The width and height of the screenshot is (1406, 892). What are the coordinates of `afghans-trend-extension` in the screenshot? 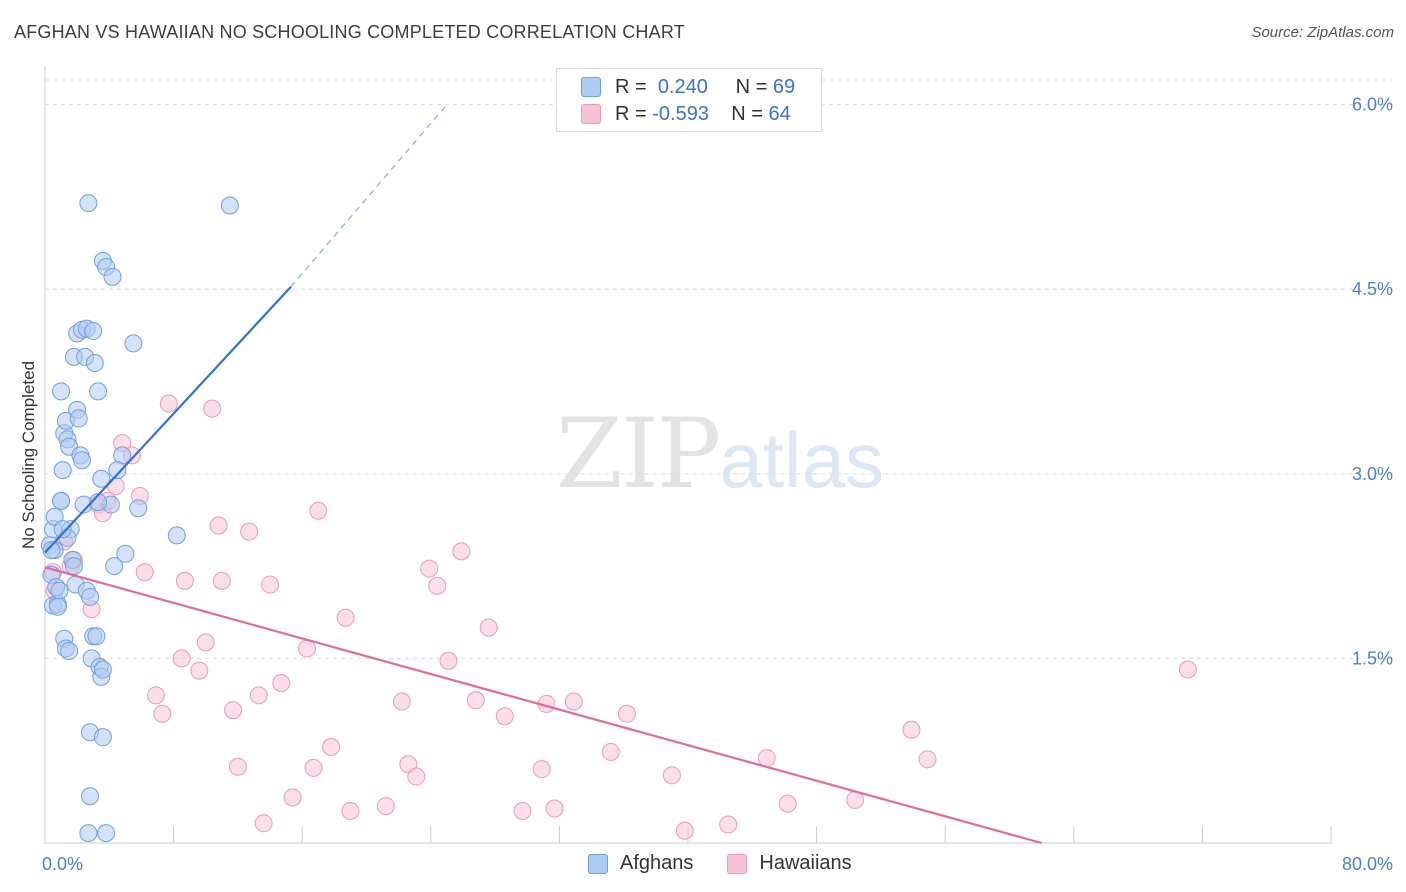 It's located at (369, 196).